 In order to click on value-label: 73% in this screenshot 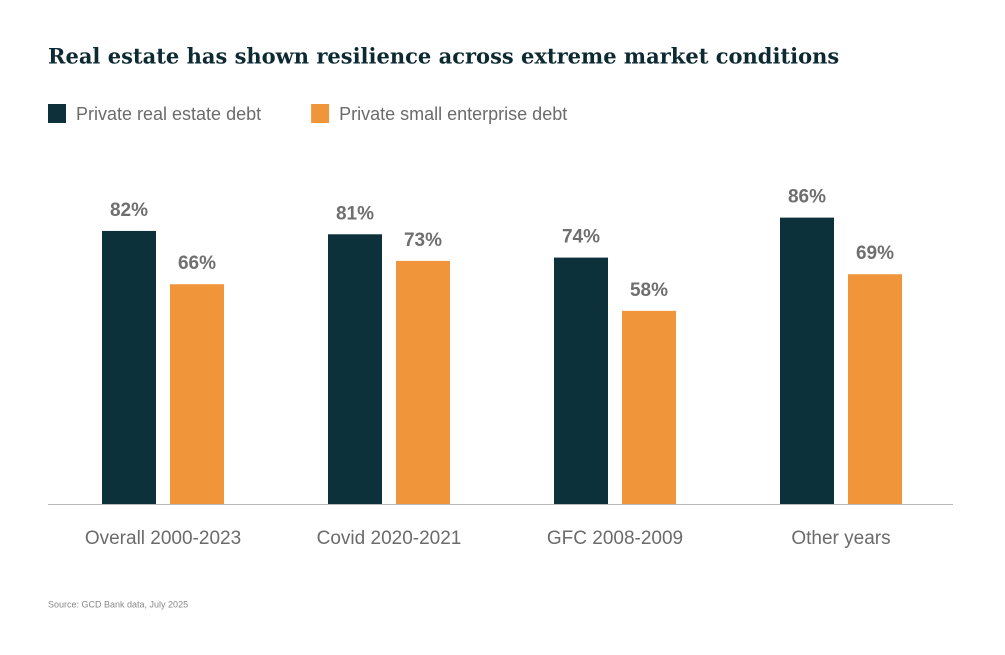, I will do `click(423, 240)`.